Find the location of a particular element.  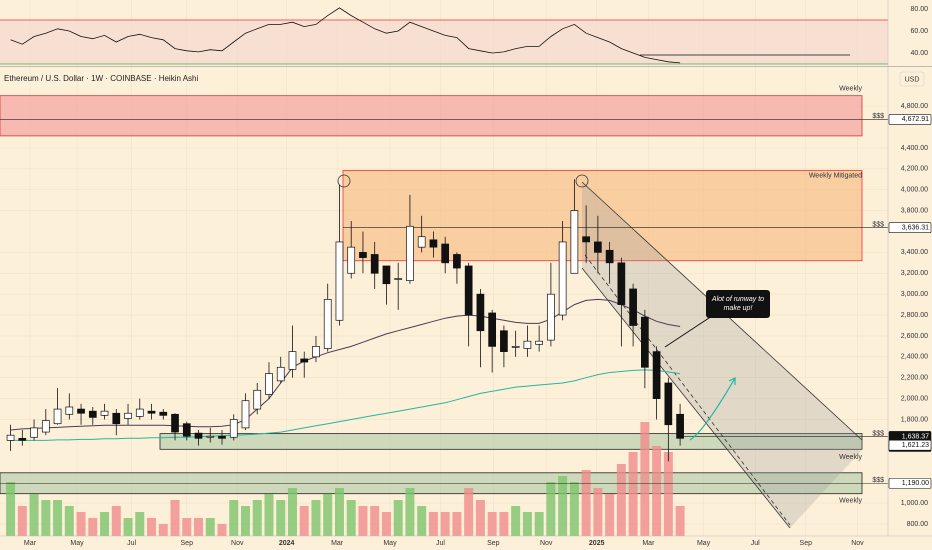

y-tick-label: 3,000.00 is located at coordinates (914, 294).